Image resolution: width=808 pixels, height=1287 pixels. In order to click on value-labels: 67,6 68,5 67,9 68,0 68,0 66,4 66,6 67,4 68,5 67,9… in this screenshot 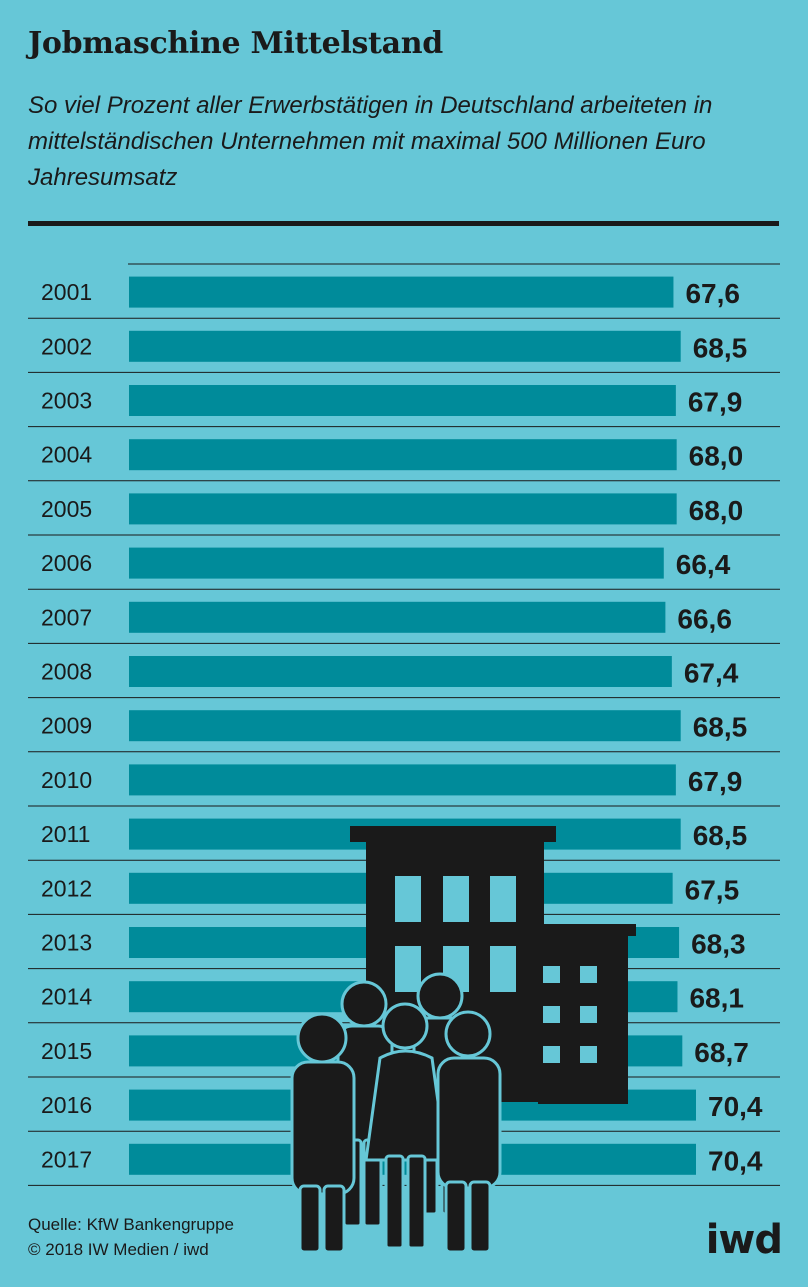, I will do `click(719, 727)`.